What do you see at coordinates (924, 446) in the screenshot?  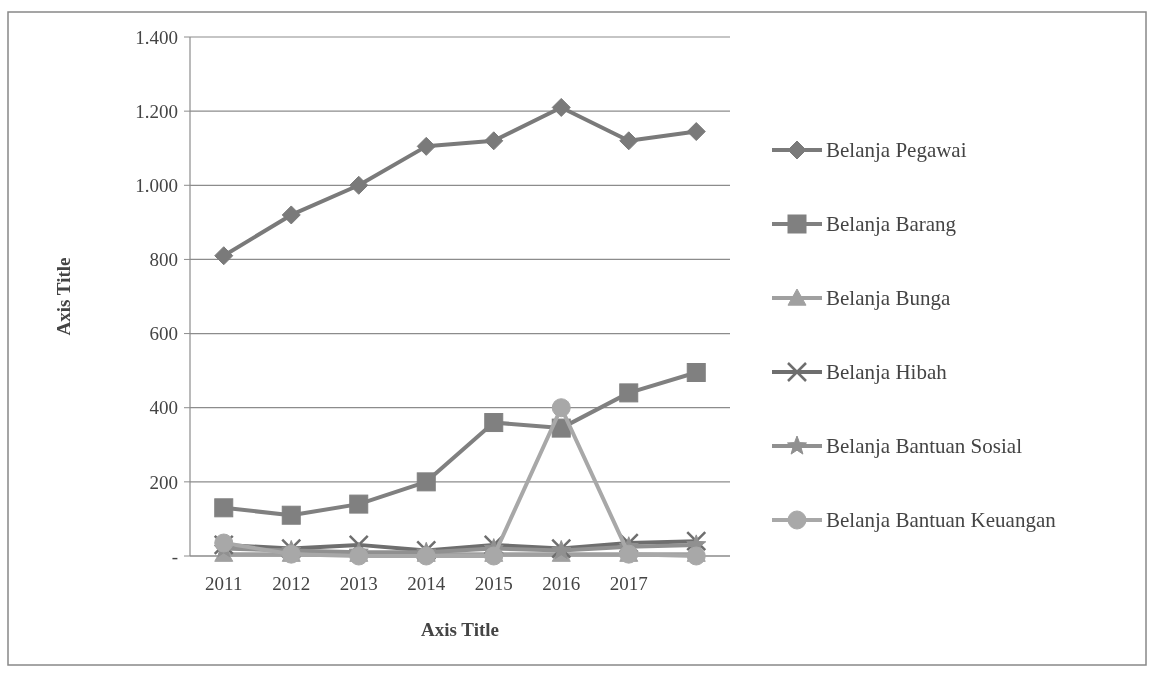 I see `legend-label: Belanja Bantuan Sosial` at bounding box center [924, 446].